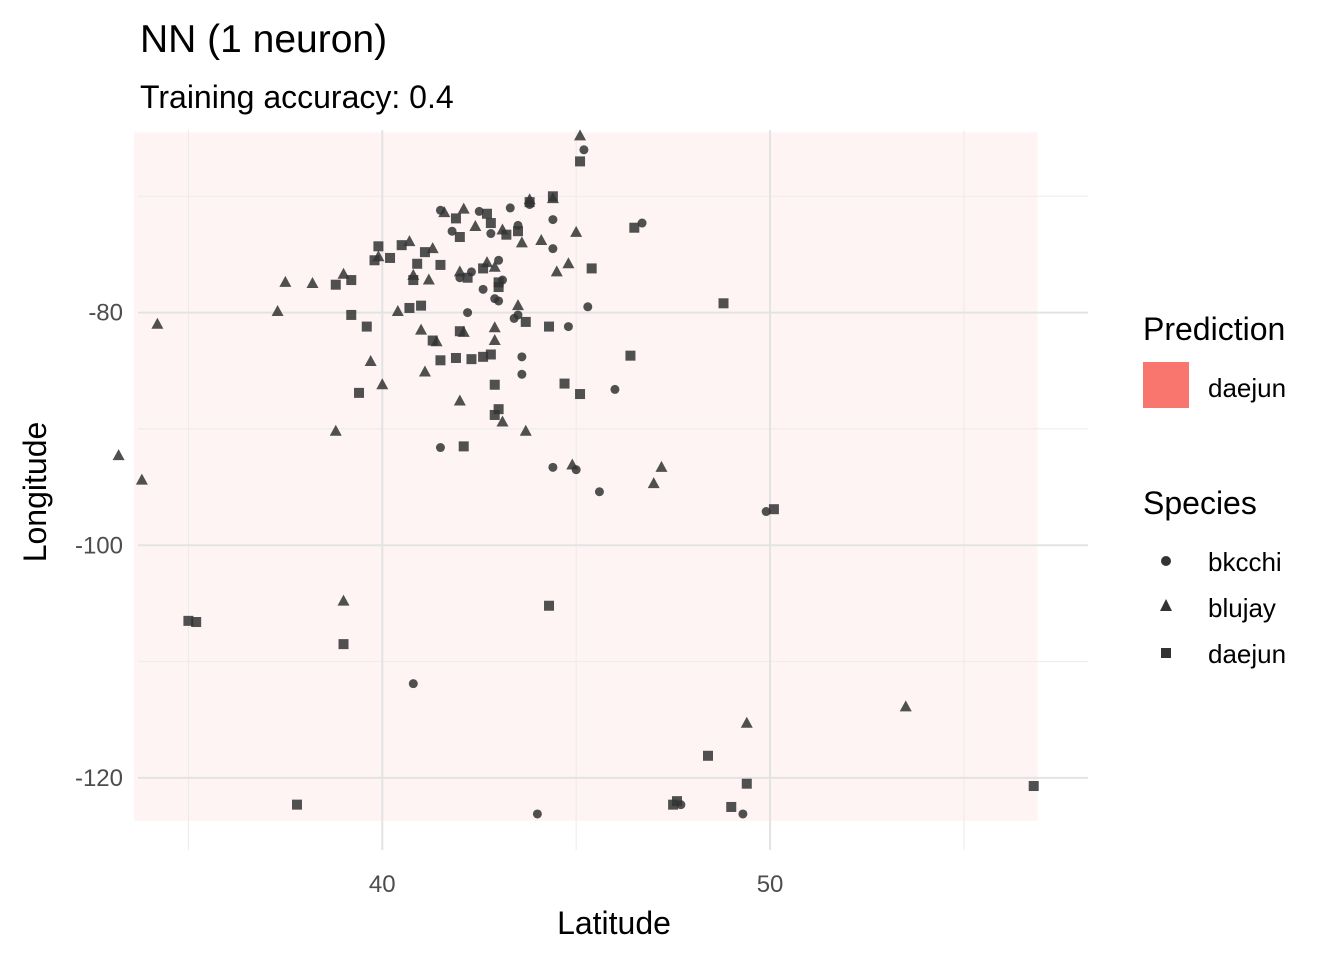 The height and width of the screenshot is (960, 1344). I want to click on y-tick-label: -100, so click(99, 545).